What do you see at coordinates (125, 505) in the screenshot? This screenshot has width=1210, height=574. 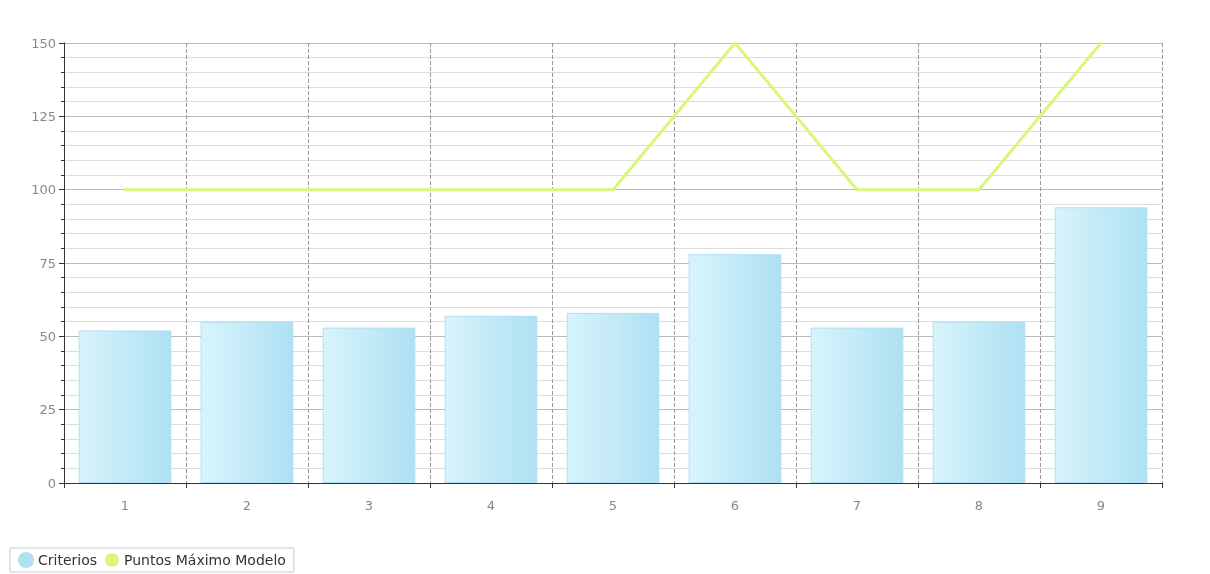 I see `x-tick-label: 1` at bounding box center [125, 505].